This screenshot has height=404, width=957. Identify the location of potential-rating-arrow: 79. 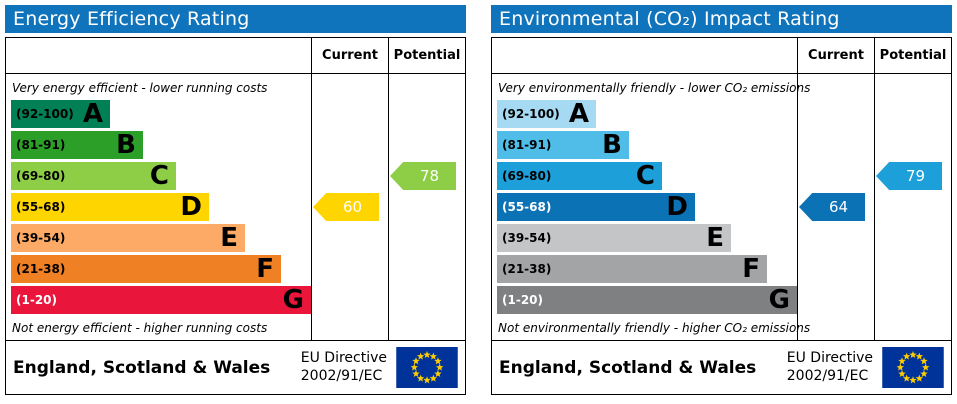
(909, 176).